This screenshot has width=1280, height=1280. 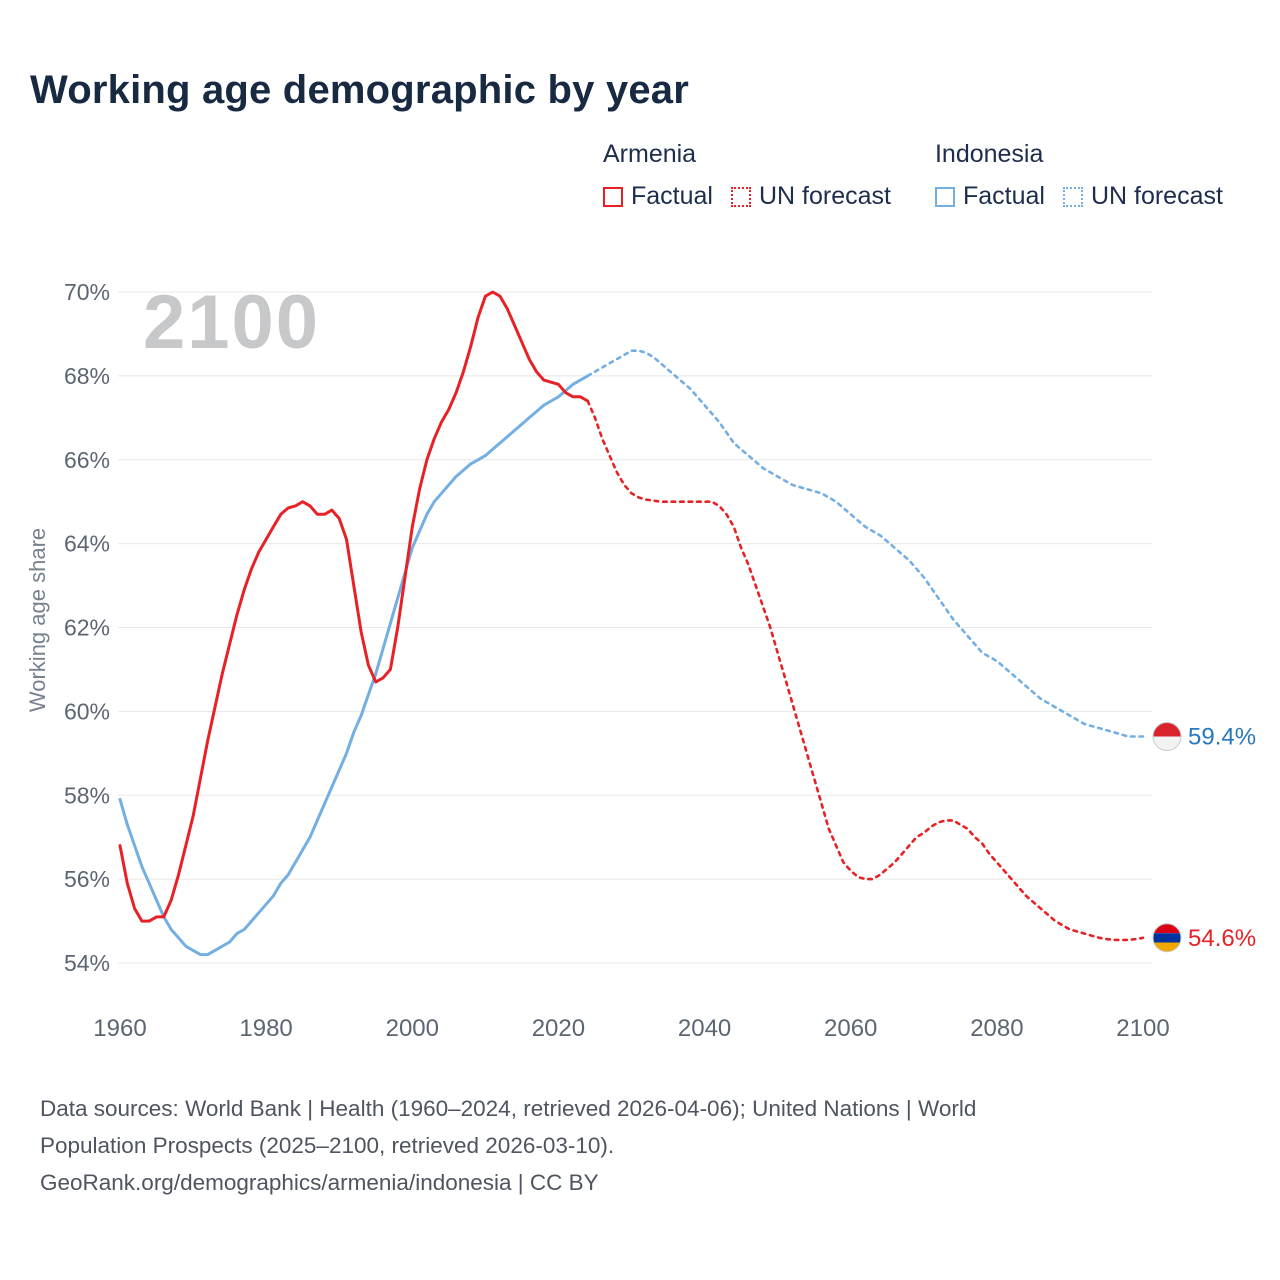 What do you see at coordinates (1072, 196) in the screenshot?
I see `dotted-blue-swatch-icon` at bounding box center [1072, 196].